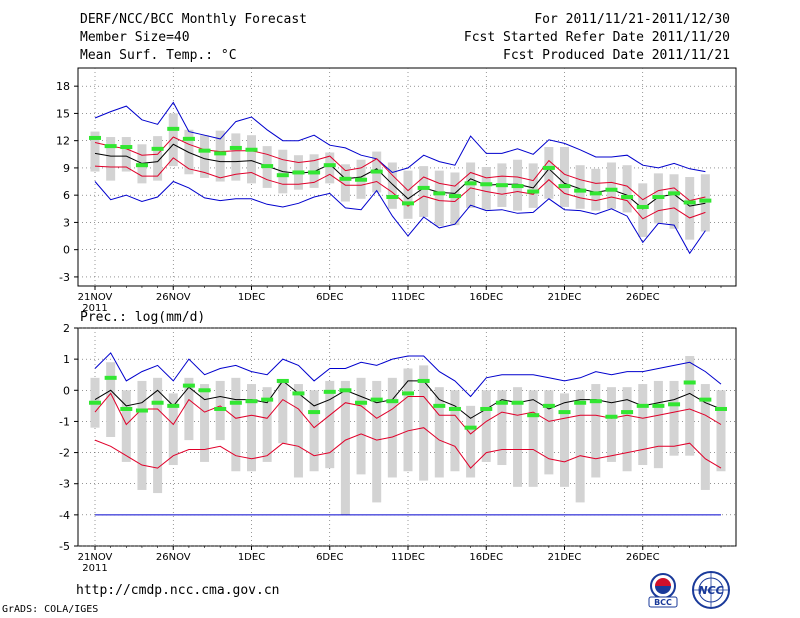  Describe the element at coordinates (565, 557) in the screenshot. I see `prec-x-tick-label: 21DEC` at that location.